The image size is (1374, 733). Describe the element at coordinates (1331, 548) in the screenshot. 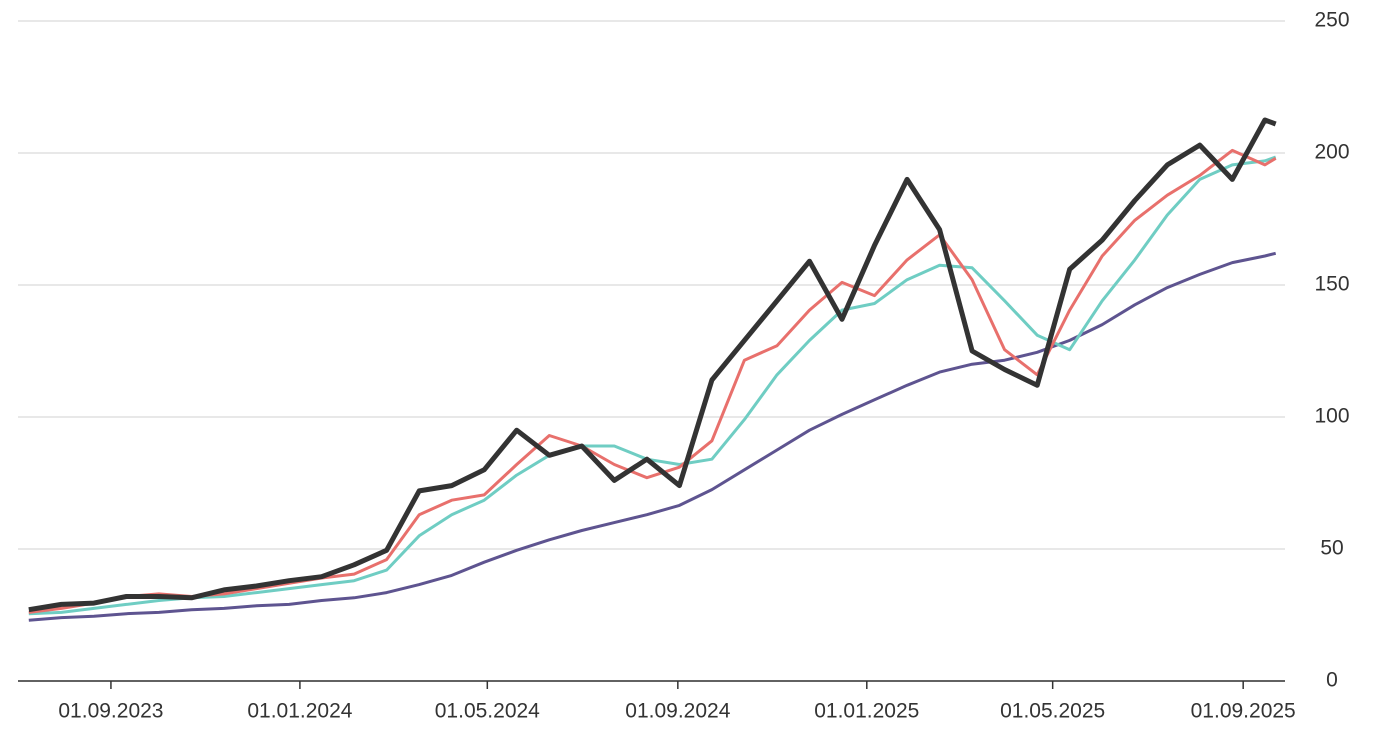

I see `y-tick-label: 50` at that location.